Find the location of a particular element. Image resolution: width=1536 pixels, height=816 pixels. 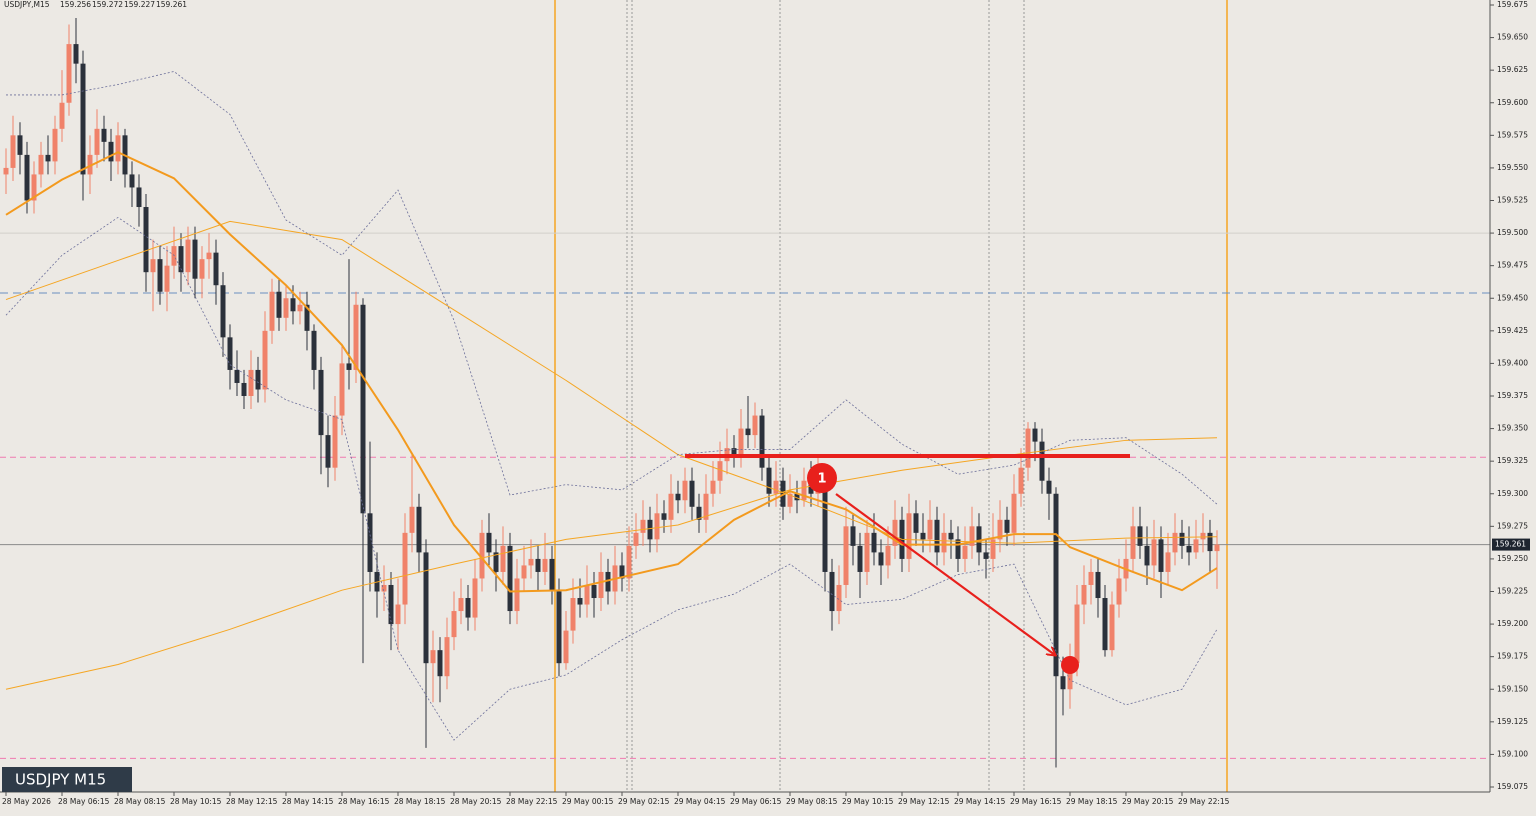

y-tick-label: 159.575 is located at coordinates (1512, 134).